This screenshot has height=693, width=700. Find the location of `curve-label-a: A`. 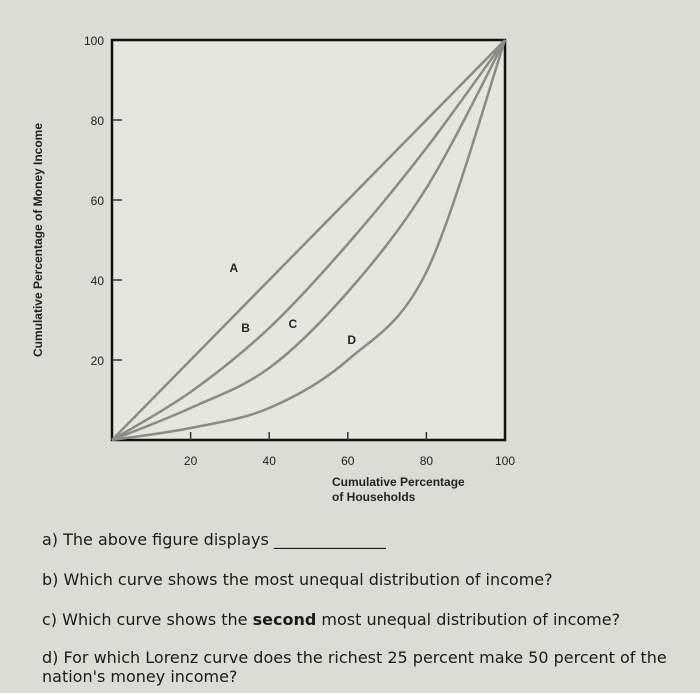

curve-label-a: A is located at coordinates (233, 268).